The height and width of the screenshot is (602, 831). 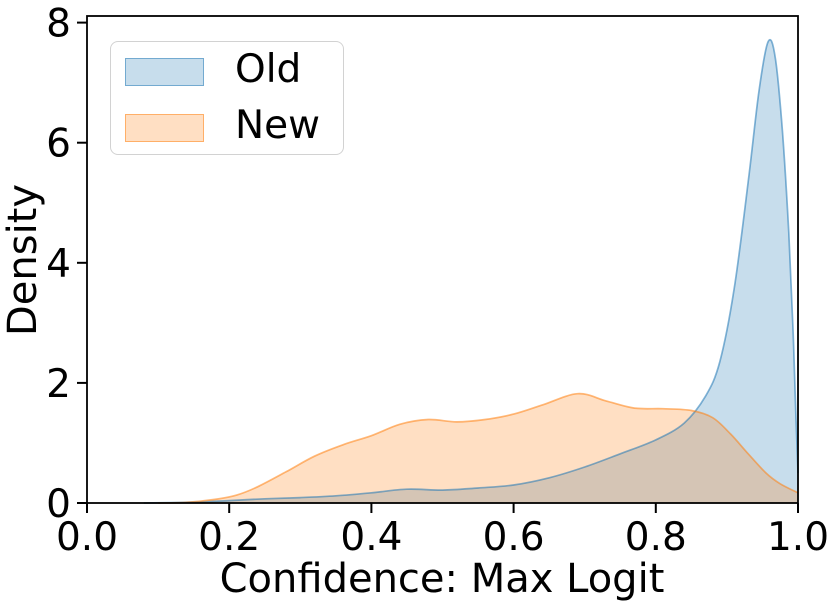 What do you see at coordinates (278, 125) in the screenshot?
I see `legend-label-new: New` at bounding box center [278, 125].